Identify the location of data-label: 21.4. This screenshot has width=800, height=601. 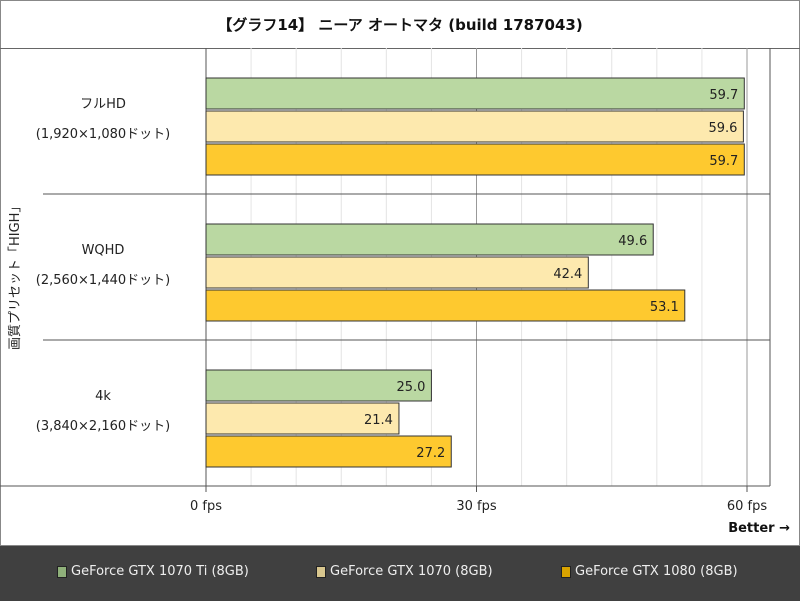
(378, 420).